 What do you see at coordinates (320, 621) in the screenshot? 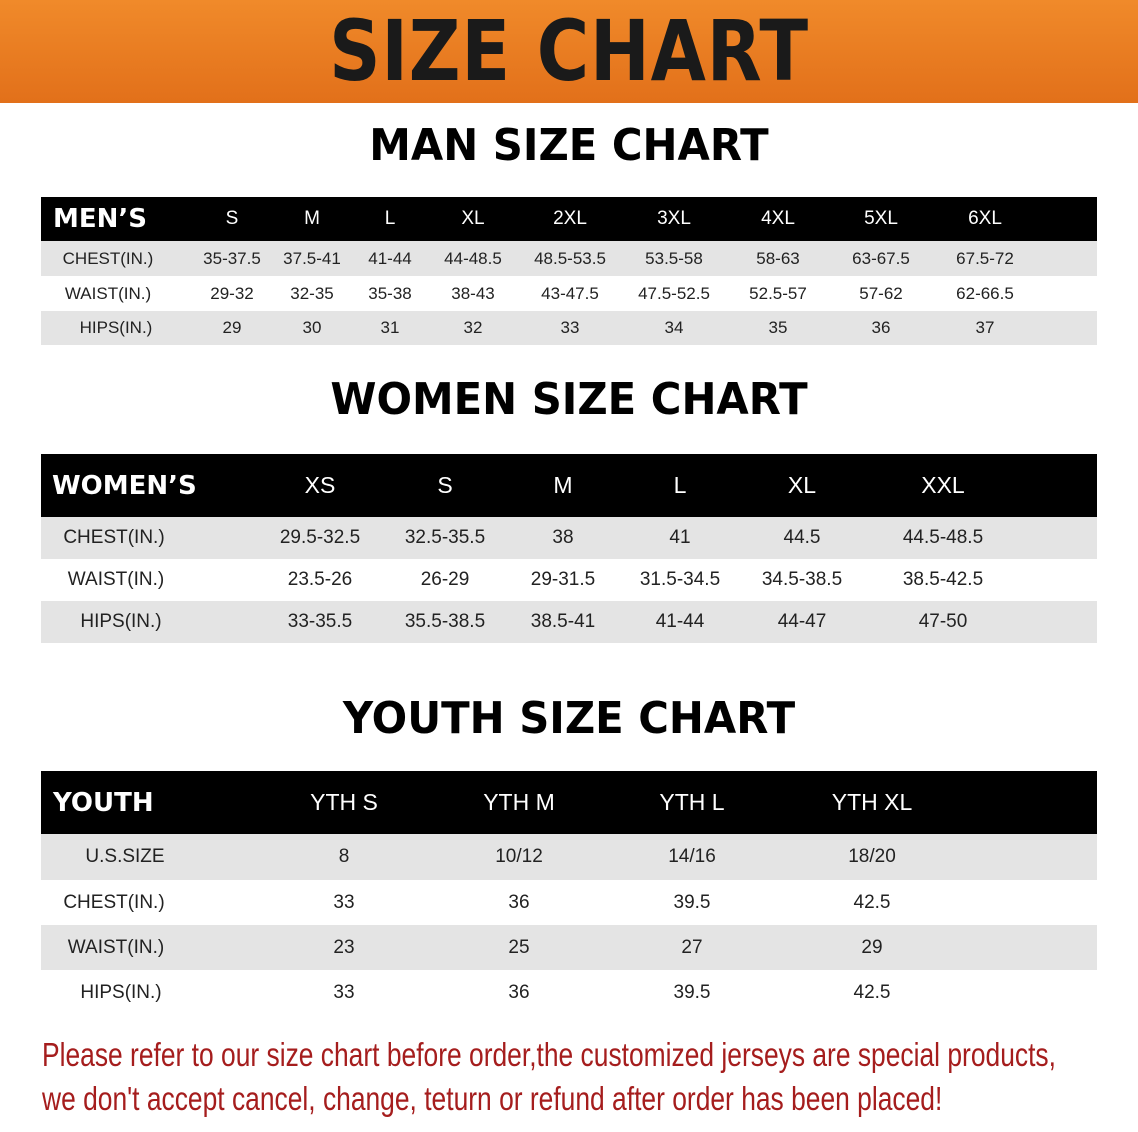
I see `size-value-cell: 33-35.5` at bounding box center [320, 621].